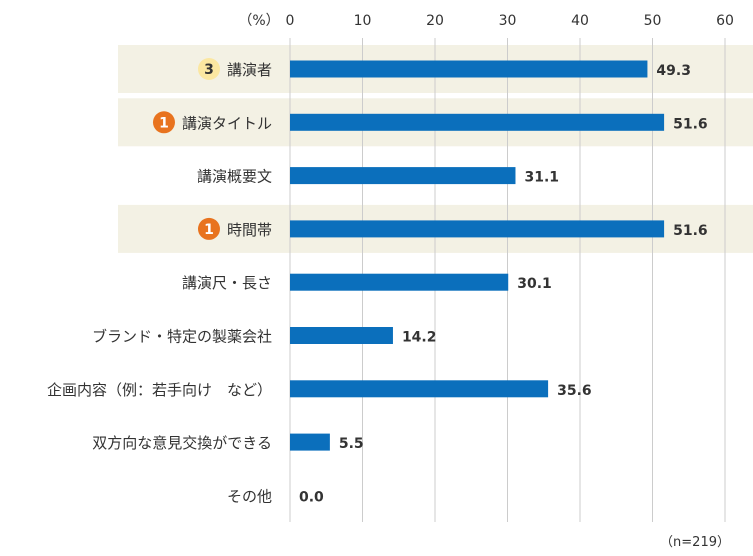 This screenshot has width=753, height=556. I want to click on x-tick-label: 30, so click(508, 21).